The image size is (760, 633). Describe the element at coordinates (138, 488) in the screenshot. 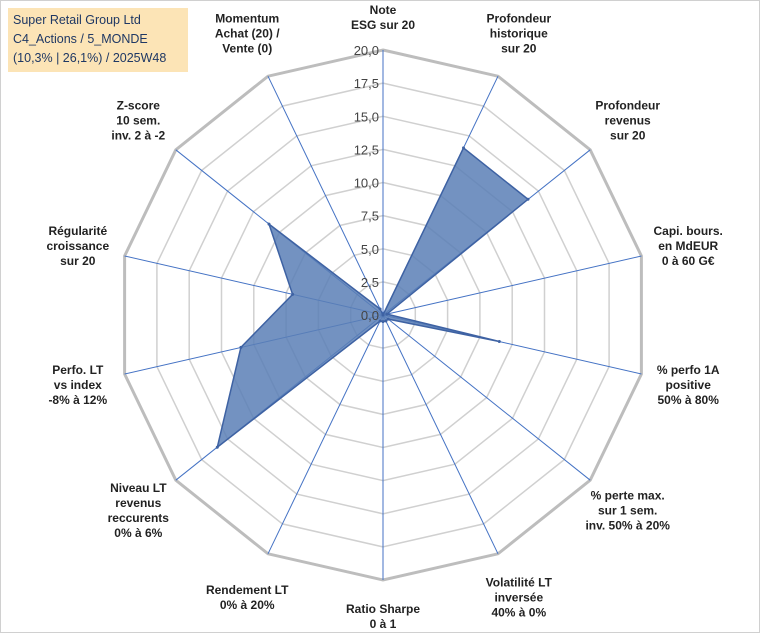

I see `axis-label-line: Niveau LT` at that location.